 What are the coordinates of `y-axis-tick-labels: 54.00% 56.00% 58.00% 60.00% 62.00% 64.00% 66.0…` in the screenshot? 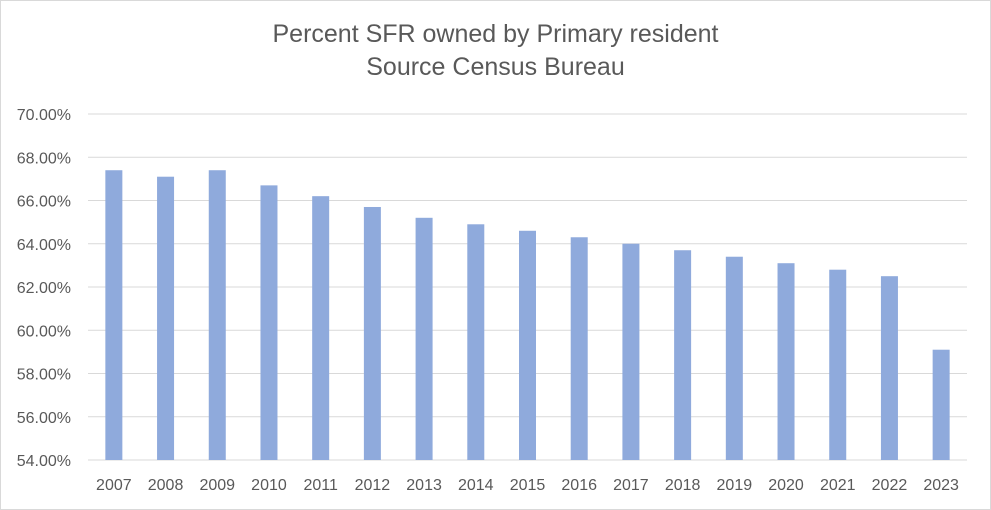 It's located at (44, 288).